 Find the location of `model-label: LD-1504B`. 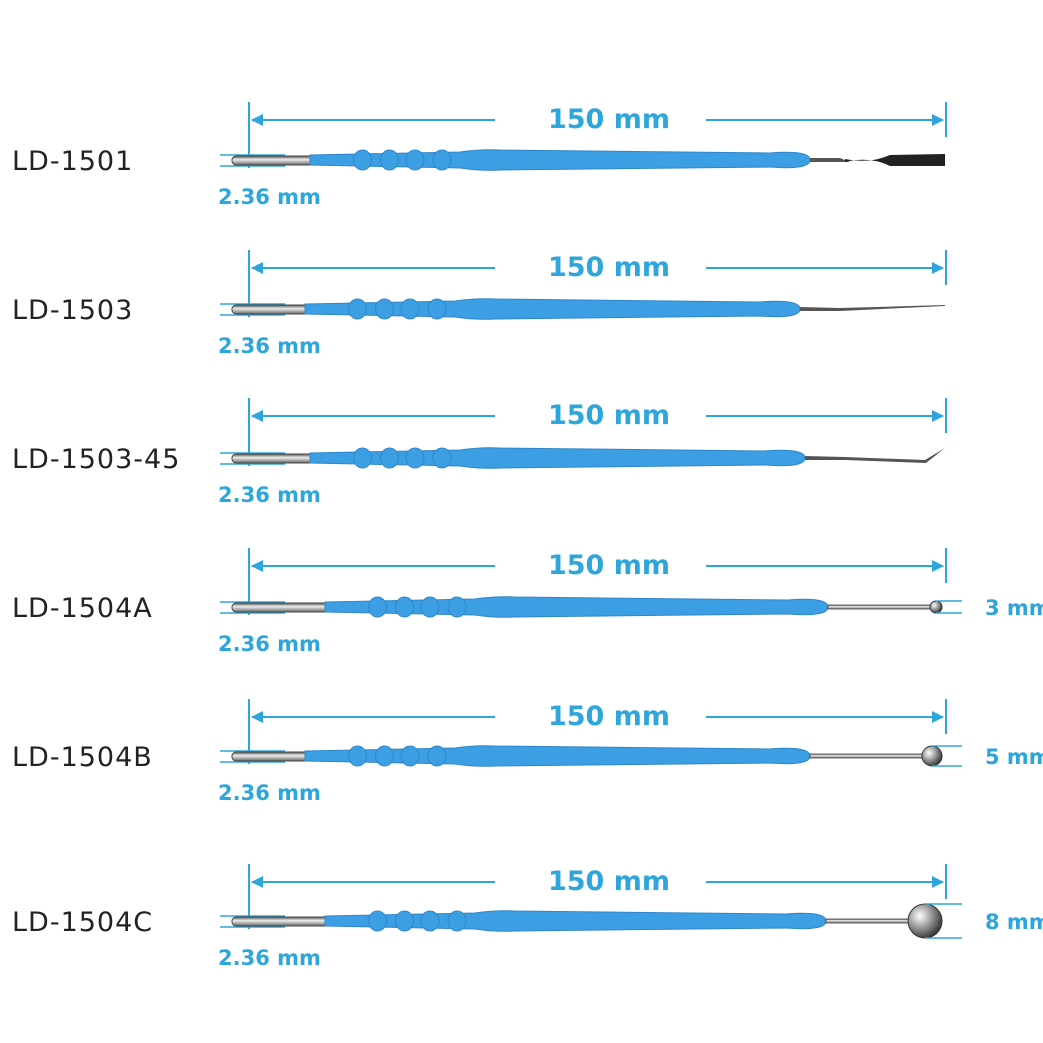

model-label: LD-1504B is located at coordinates (82, 757).